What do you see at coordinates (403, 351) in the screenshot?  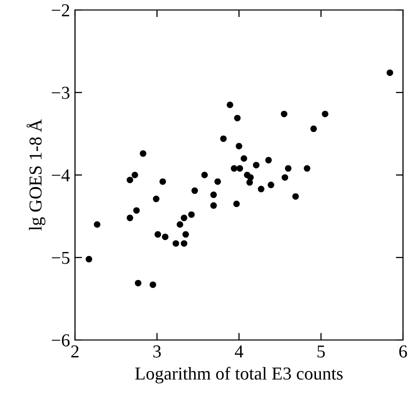 I see `x-tick-label: 6` at bounding box center [403, 351].